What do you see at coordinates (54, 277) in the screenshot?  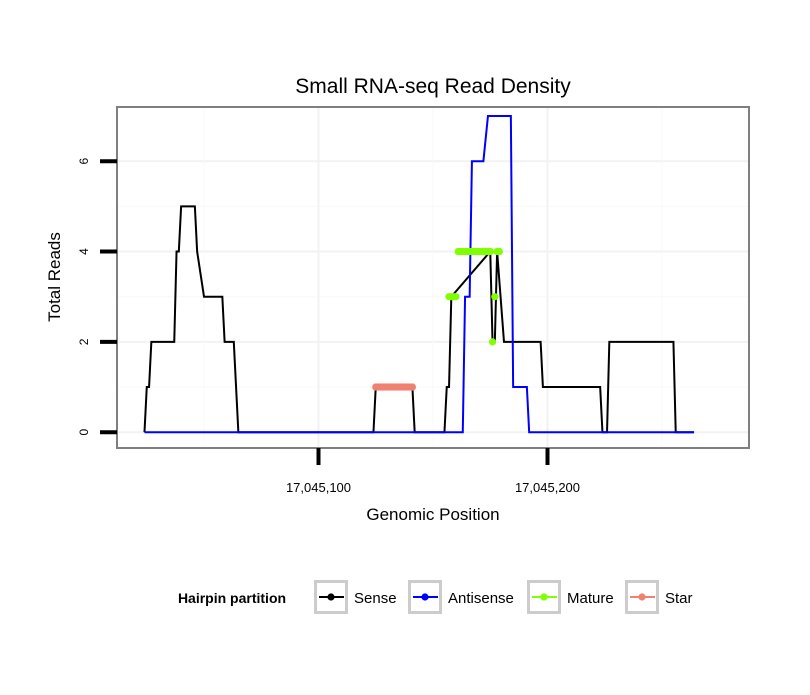 I see `y-axis-label: Total Reads` at bounding box center [54, 277].